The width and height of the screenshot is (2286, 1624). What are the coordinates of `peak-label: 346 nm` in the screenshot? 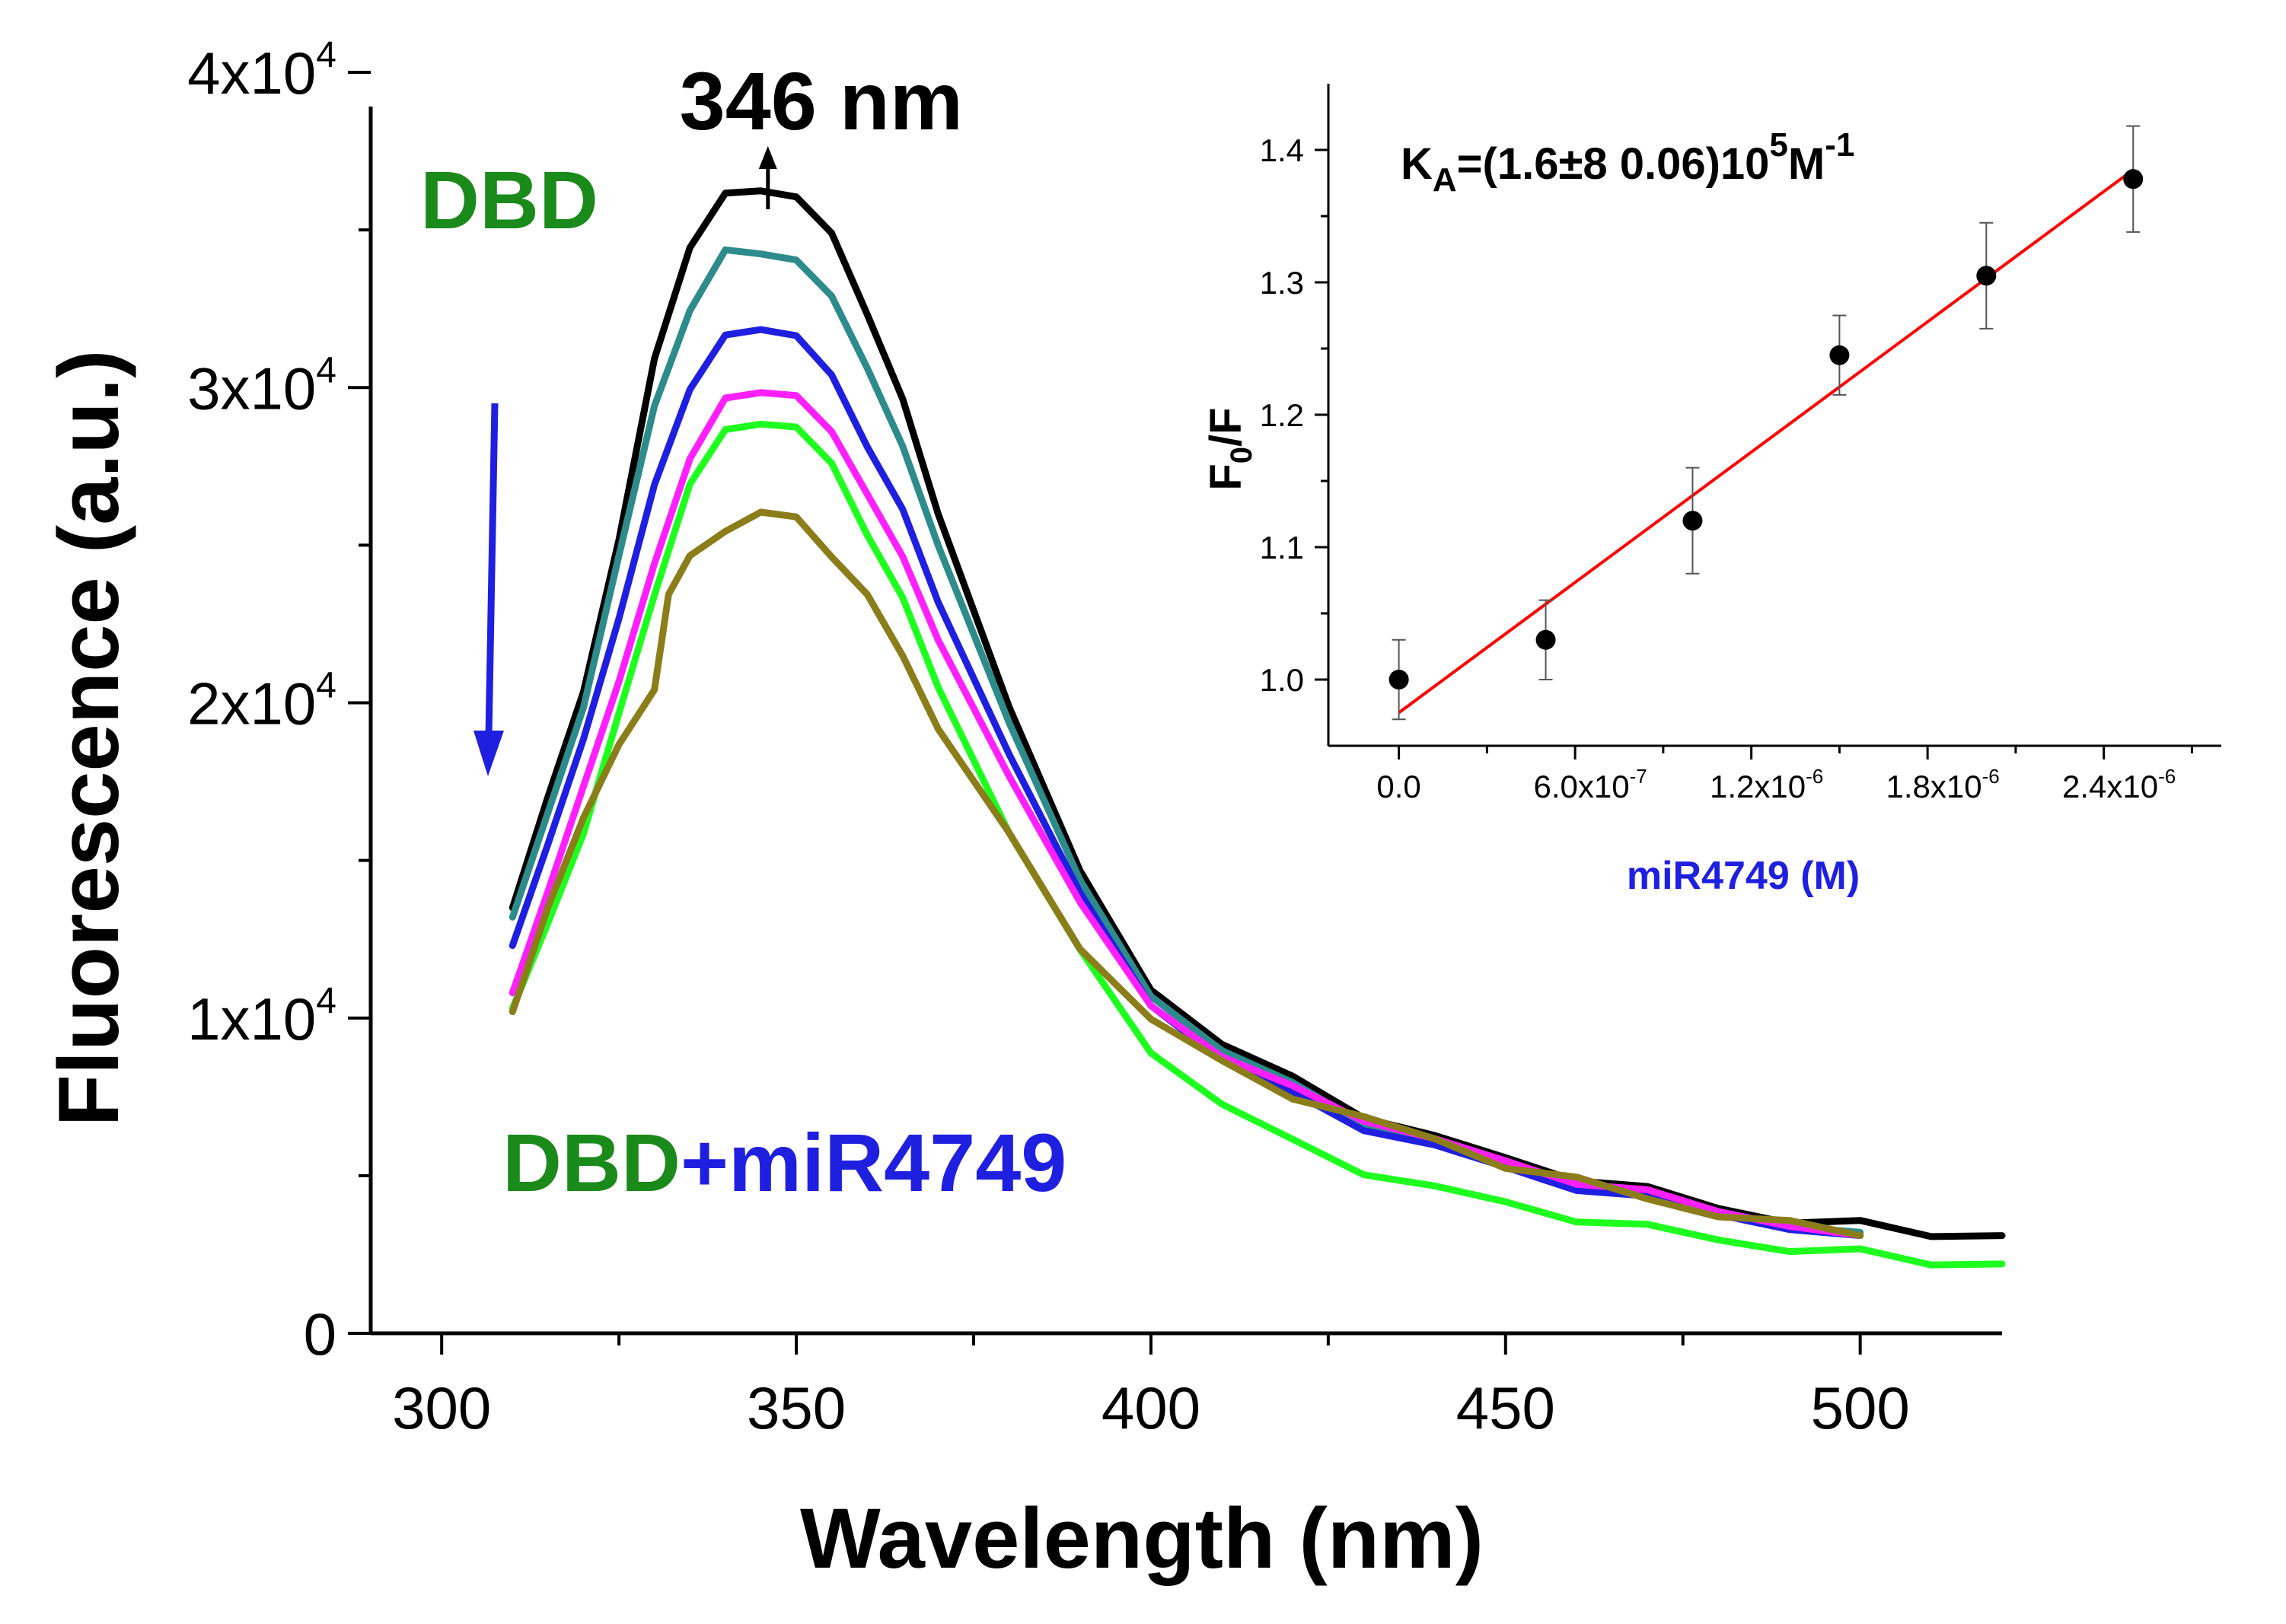 It's located at (821, 101).